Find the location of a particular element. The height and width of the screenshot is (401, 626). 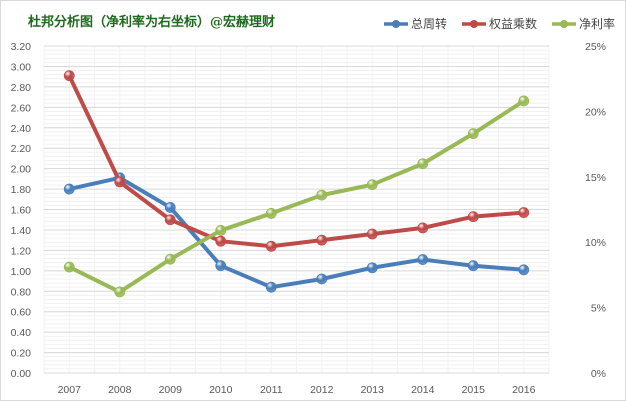

x-axis-tick-label: 2015 is located at coordinates (474, 390).